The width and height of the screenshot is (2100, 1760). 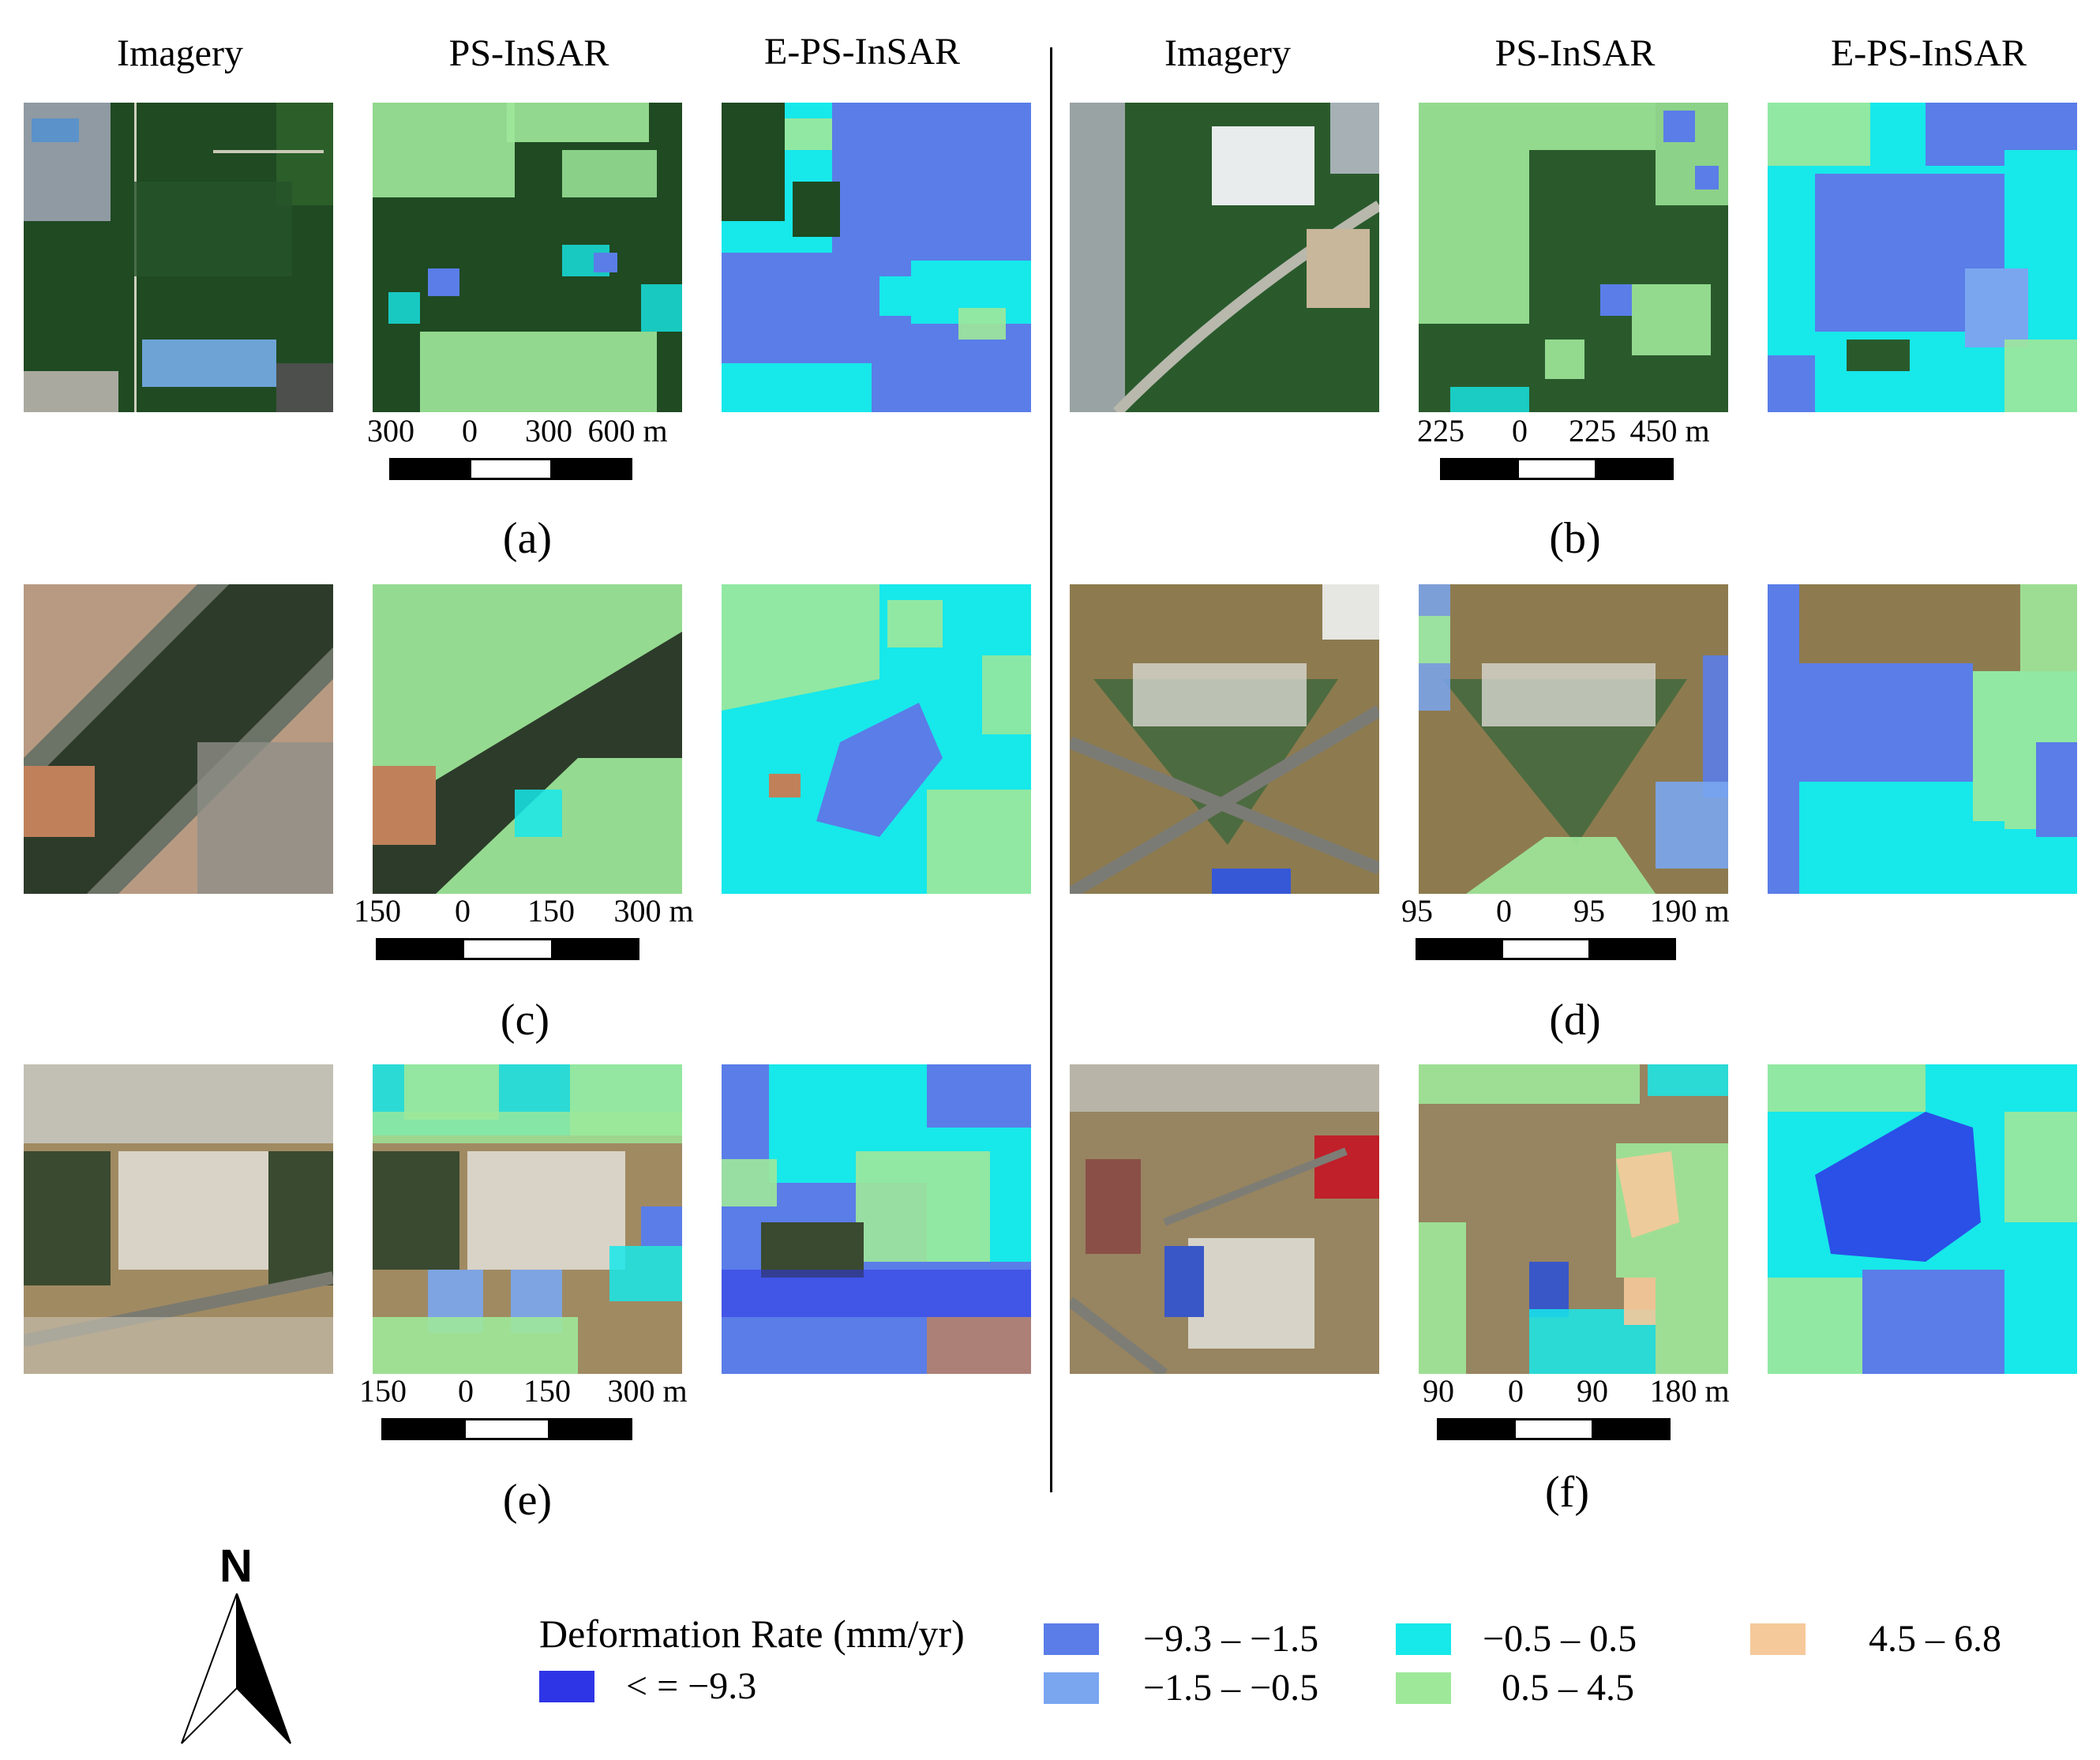 I want to click on panel-b-e-ps-insar, so click(x=1922, y=257).